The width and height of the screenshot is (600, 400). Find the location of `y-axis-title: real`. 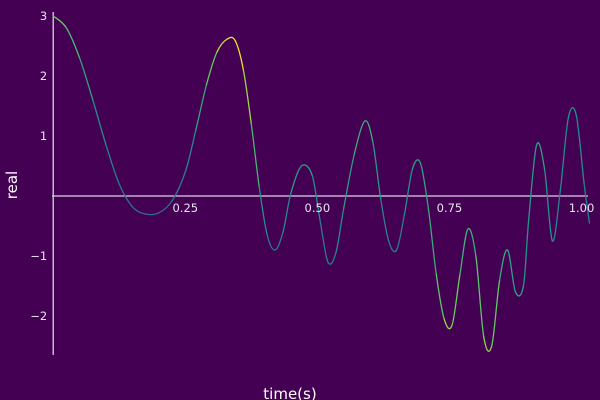

y-axis-title: real is located at coordinates (12, 185).